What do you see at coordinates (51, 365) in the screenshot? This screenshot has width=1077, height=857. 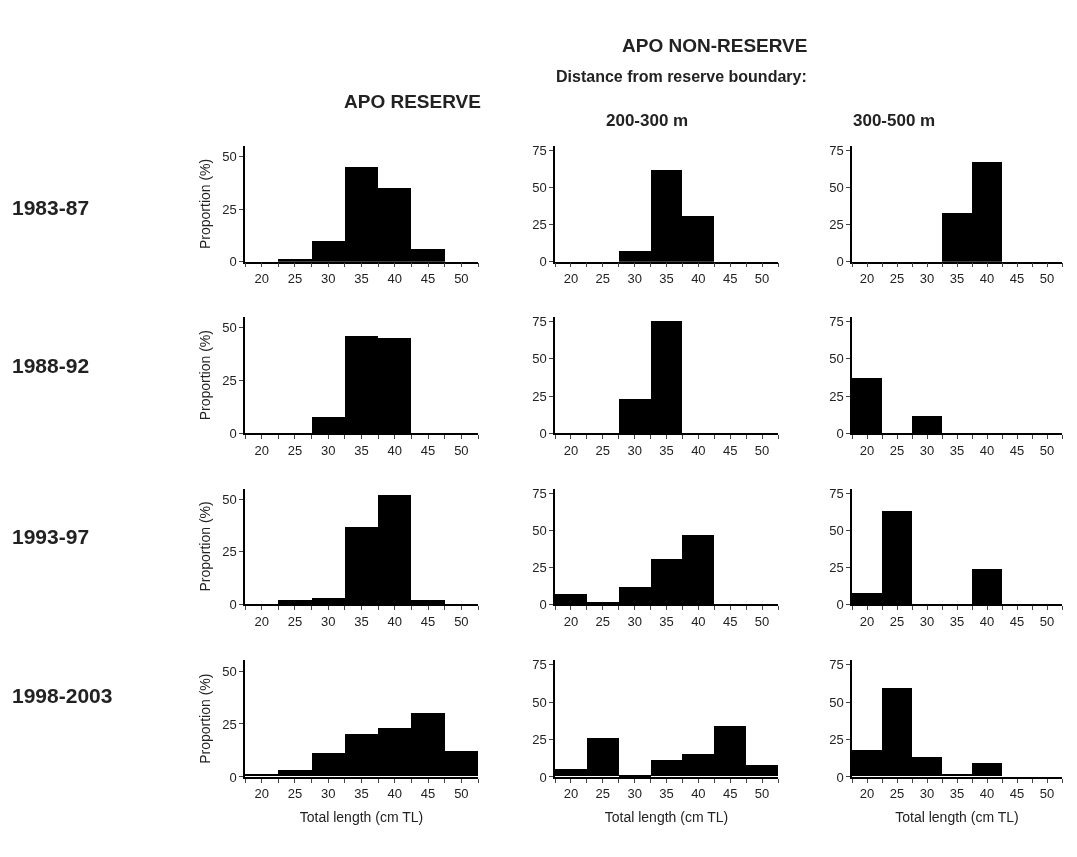 I see `text: 1988-92` at bounding box center [51, 365].